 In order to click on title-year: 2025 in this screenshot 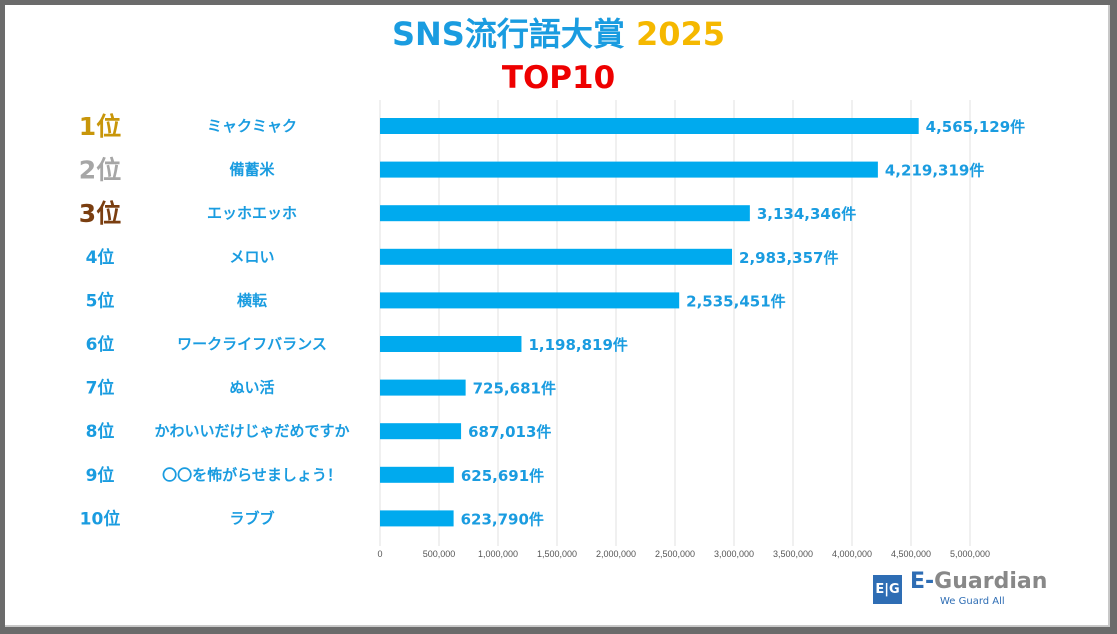, I will do `click(680, 34)`.